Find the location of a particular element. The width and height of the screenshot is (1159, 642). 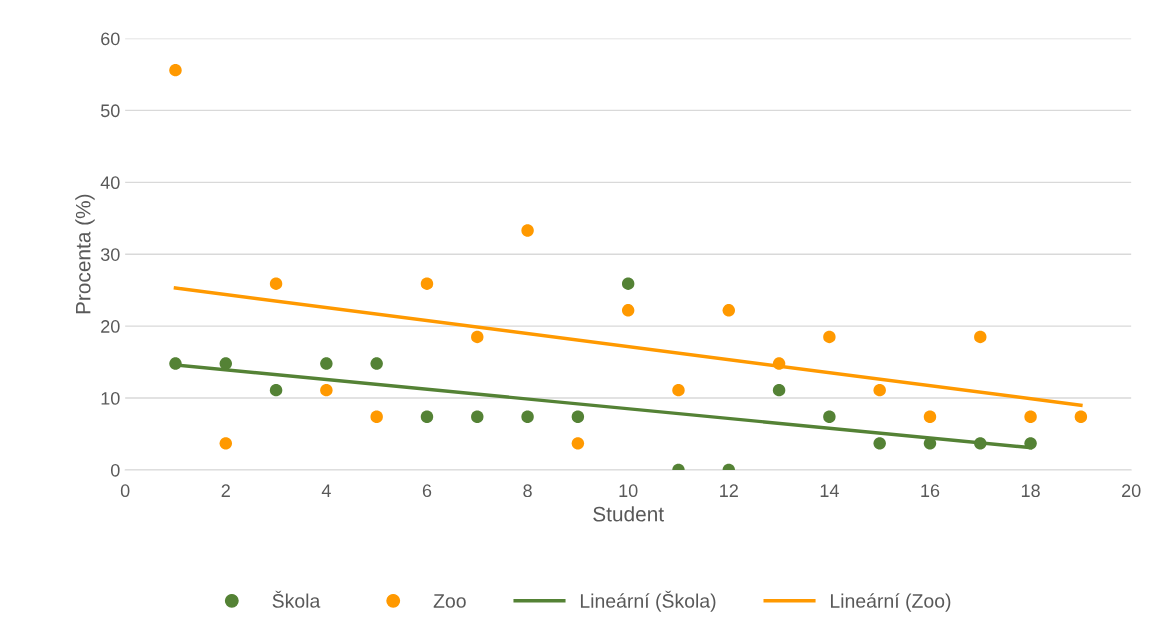

x-tick-label: 8 is located at coordinates (527, 491).